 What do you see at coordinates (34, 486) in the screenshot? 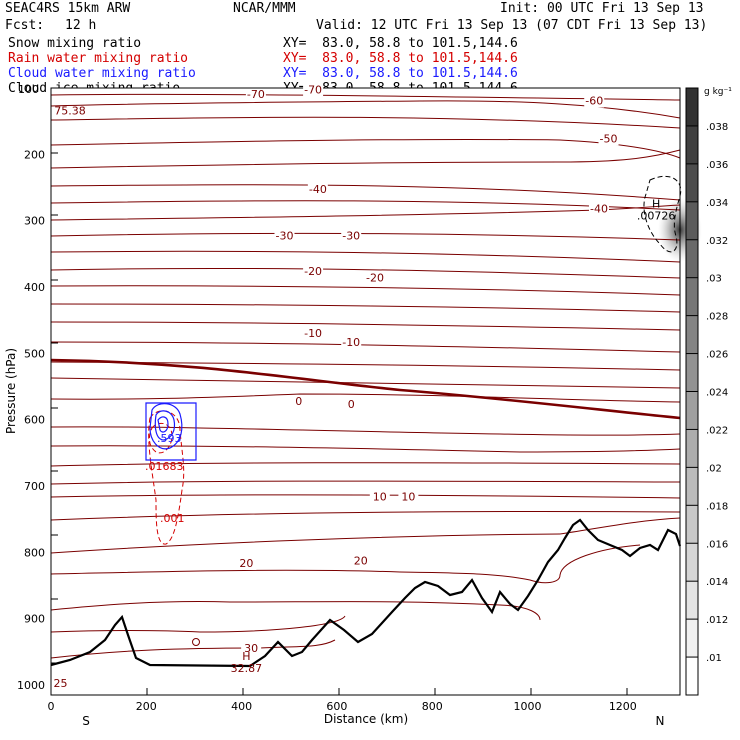
I see `y-tick-label: 700` at bounding box center [34, 486].